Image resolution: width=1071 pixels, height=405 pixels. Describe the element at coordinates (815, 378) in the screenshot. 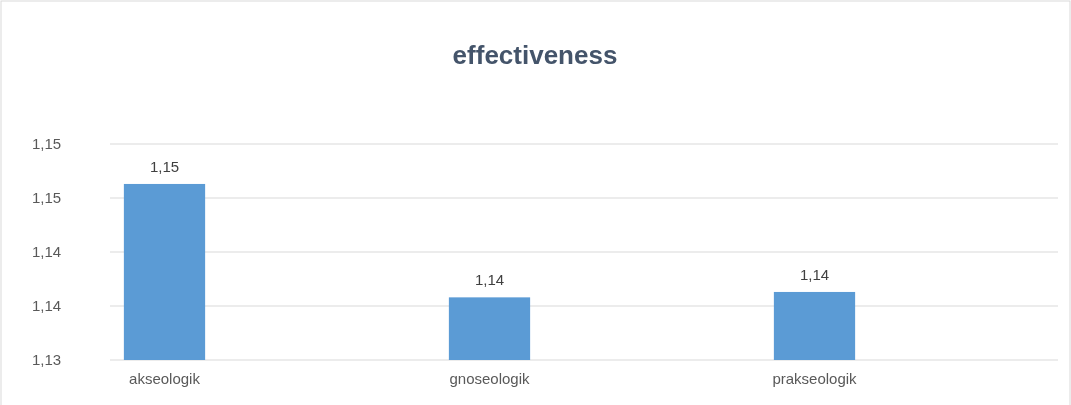

I see `x-tick-label: prakseologik` at that location.